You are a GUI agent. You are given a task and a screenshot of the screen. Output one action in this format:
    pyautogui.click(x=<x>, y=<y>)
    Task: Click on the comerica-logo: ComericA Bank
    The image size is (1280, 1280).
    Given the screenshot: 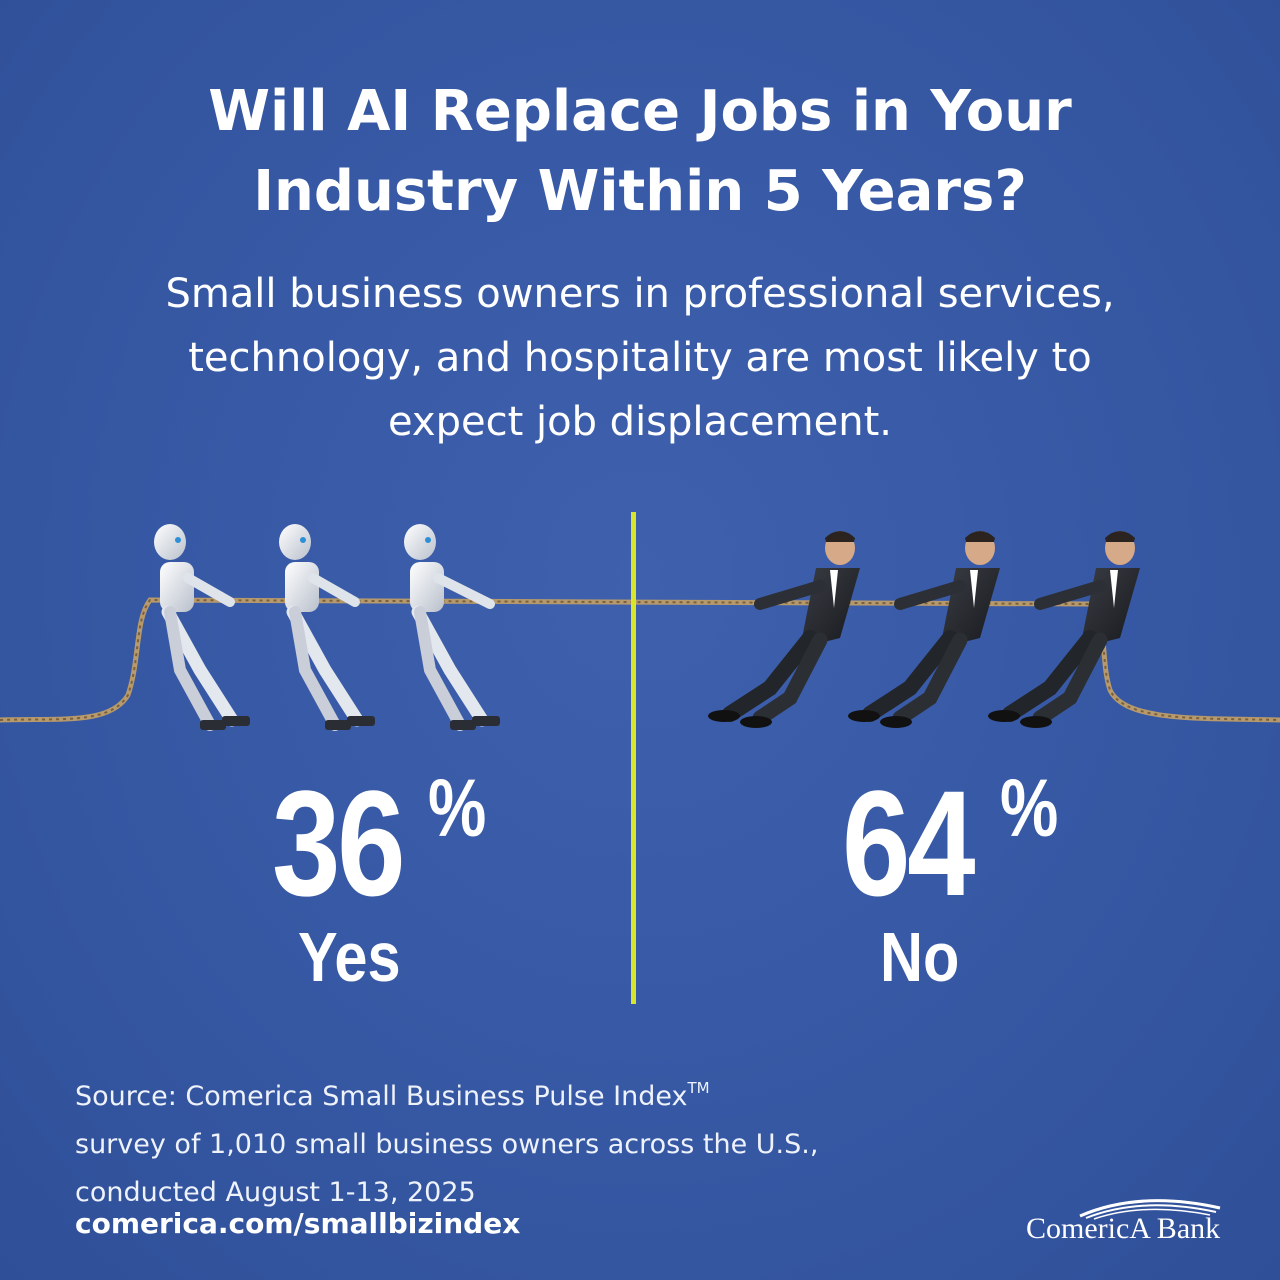 What is the action you would take?
    pyautogui.click(x=1130, y=1220)
    